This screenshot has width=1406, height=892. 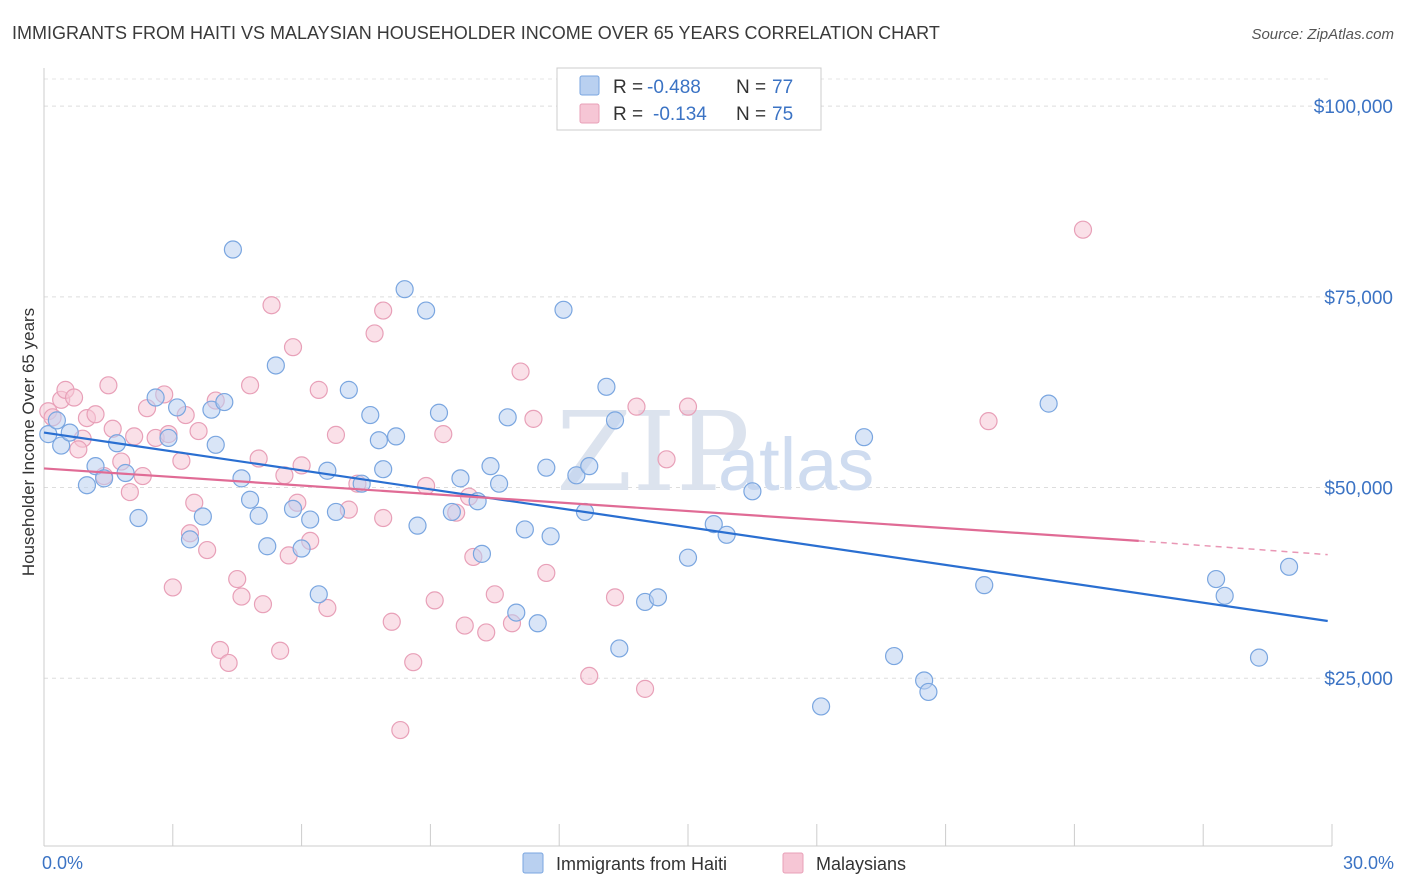 I want to click on legend-r-malaysians: -0.134, so click(x=680, y=114).